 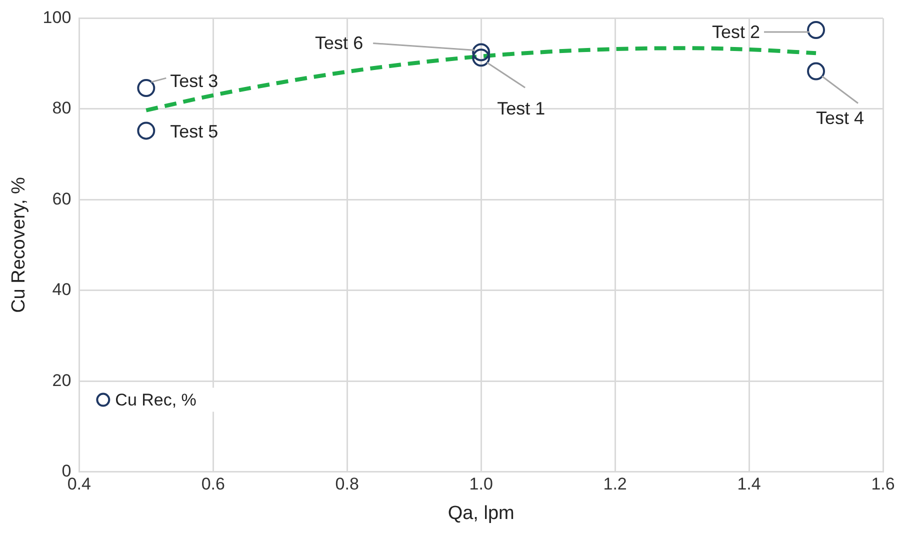 What do you see at coordinates (840, 118) in the screenshot?
I see `annotation: Test 4` at bounding box center [840, 118].